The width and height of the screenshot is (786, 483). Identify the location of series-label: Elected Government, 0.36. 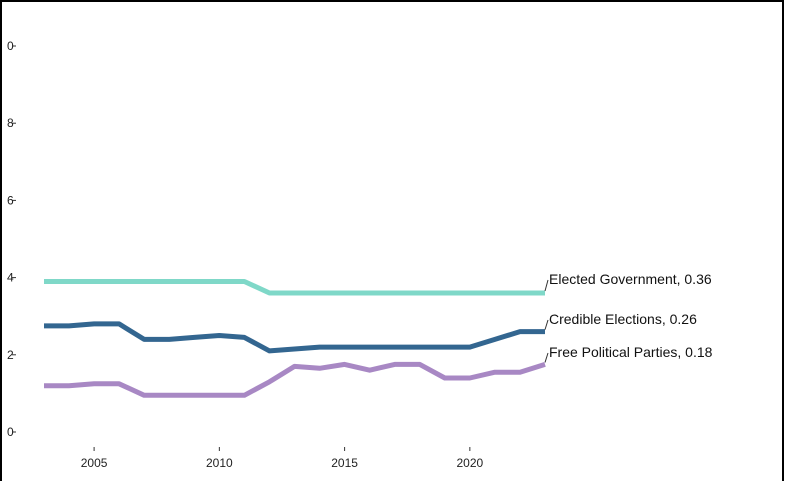
(630, 279).